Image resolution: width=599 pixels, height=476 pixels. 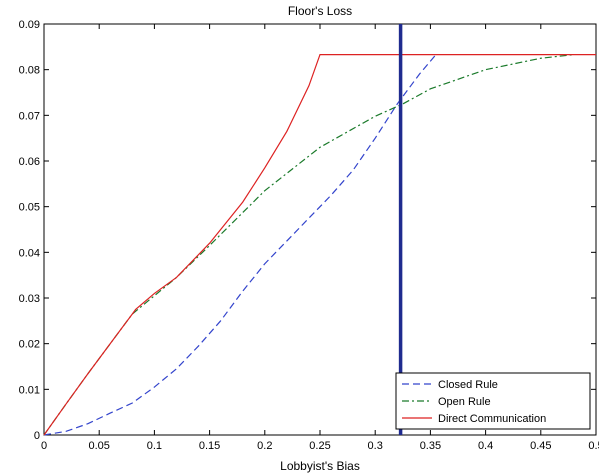 I want to click on y-tick-label: 0.04, so click(x=29, y=253).